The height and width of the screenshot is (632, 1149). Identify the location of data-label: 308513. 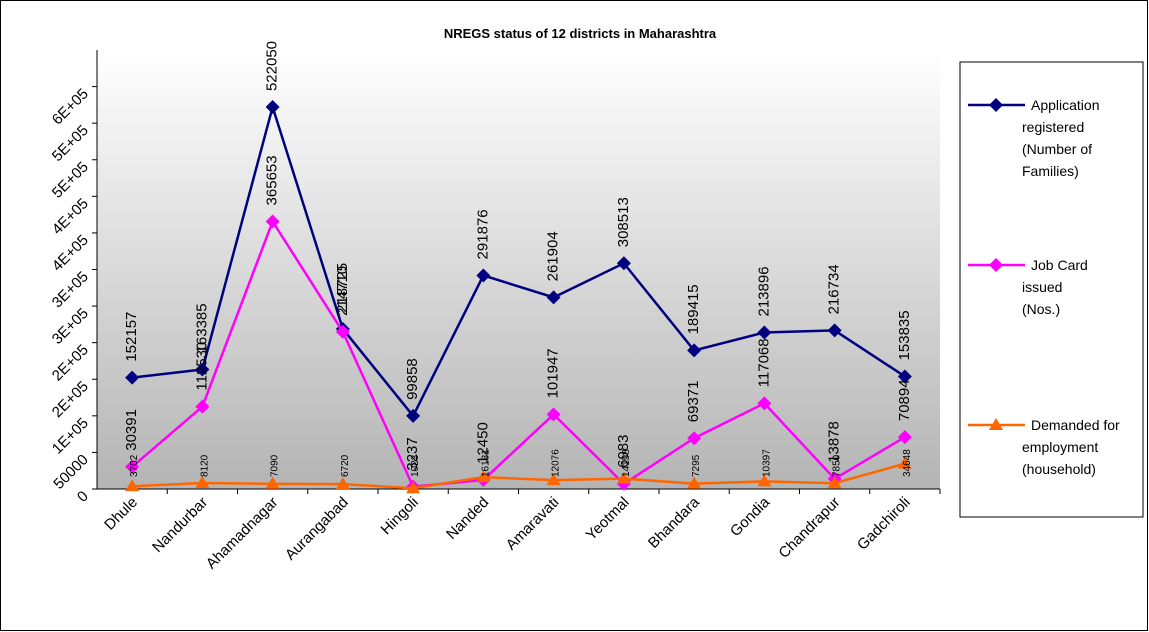
(623, 222).